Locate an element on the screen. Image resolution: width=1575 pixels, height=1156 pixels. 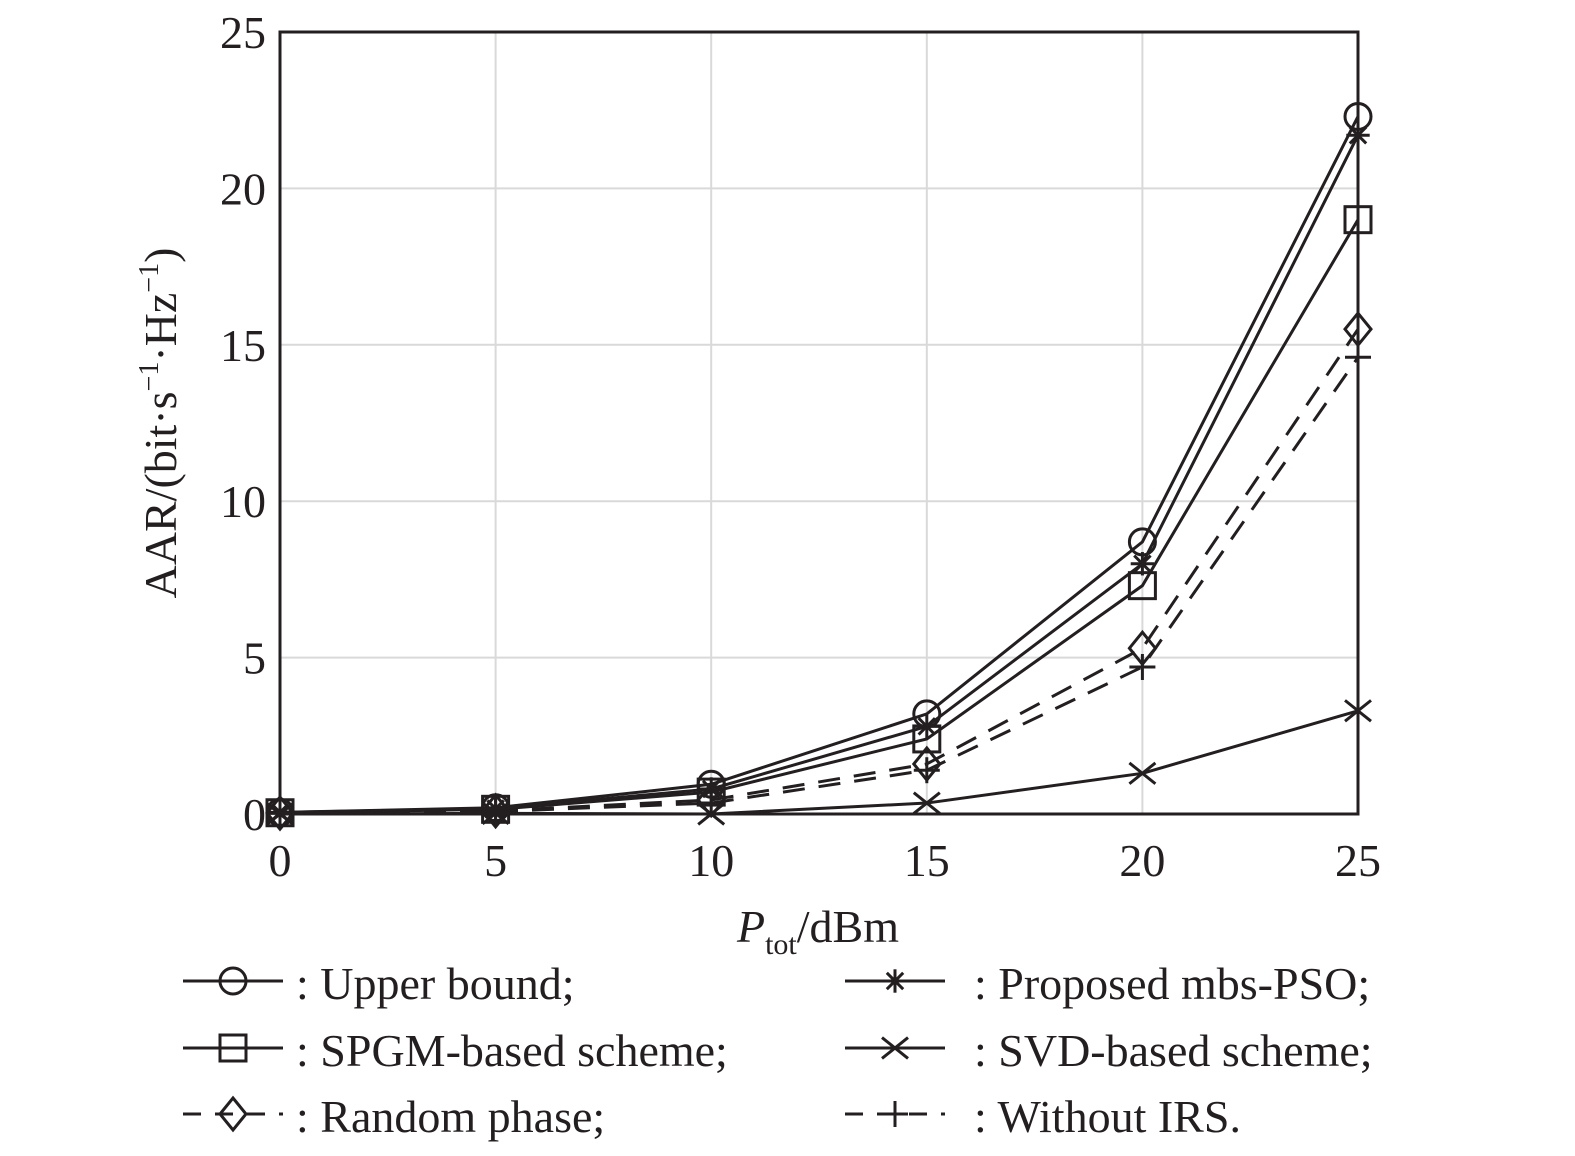
legend-label: : Without IRS. is located at coordinates (1107, 1116).